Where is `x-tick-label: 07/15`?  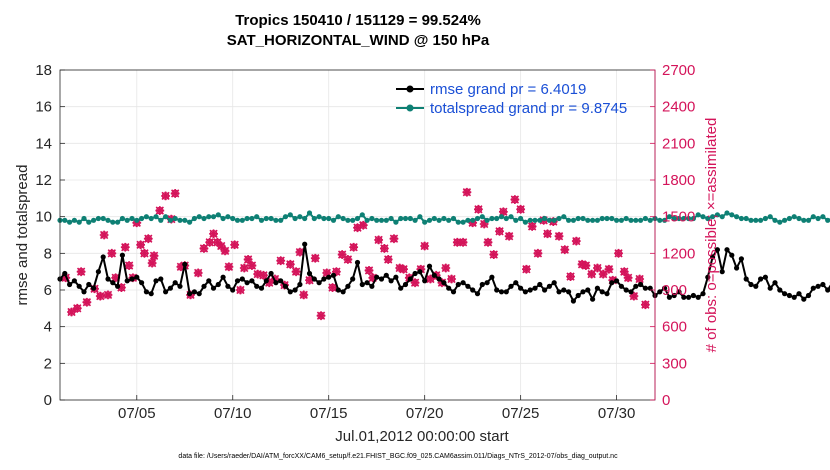
x-tick-label: 07/15 is located at coordinates (329, 413).